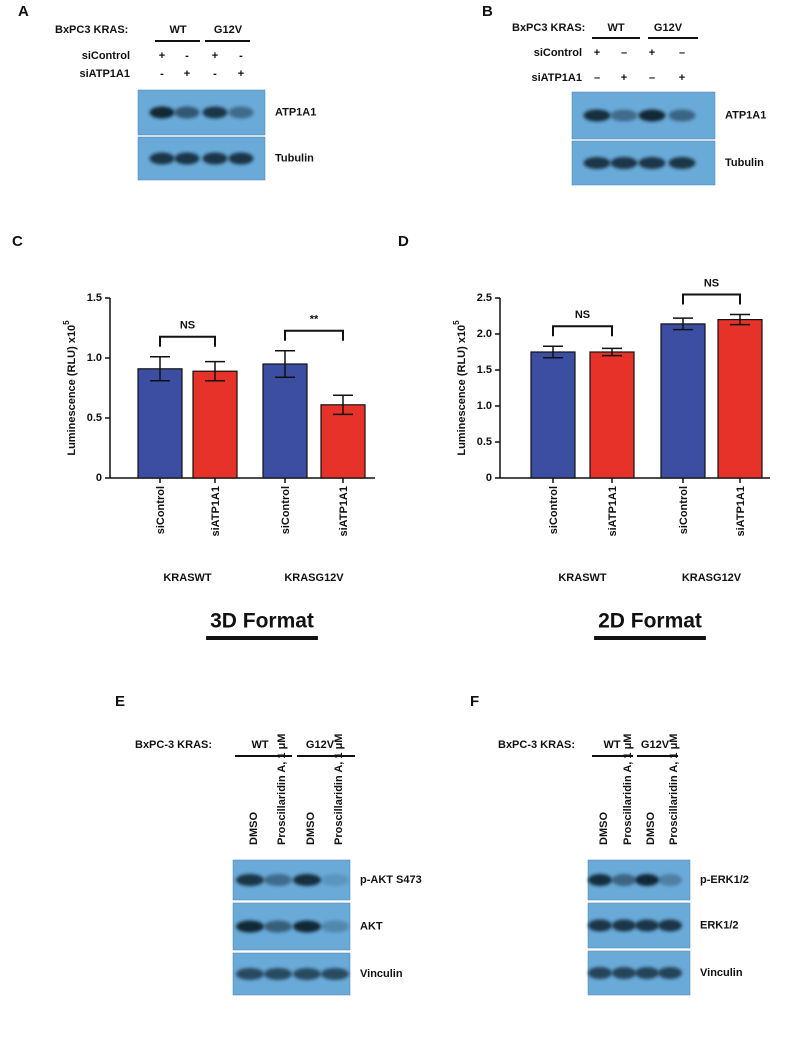 The image size is (800, 1040). Describe the element at coordinates (391, 880) in the screenshot. I see `band-label: p-AKT S473` at that location.